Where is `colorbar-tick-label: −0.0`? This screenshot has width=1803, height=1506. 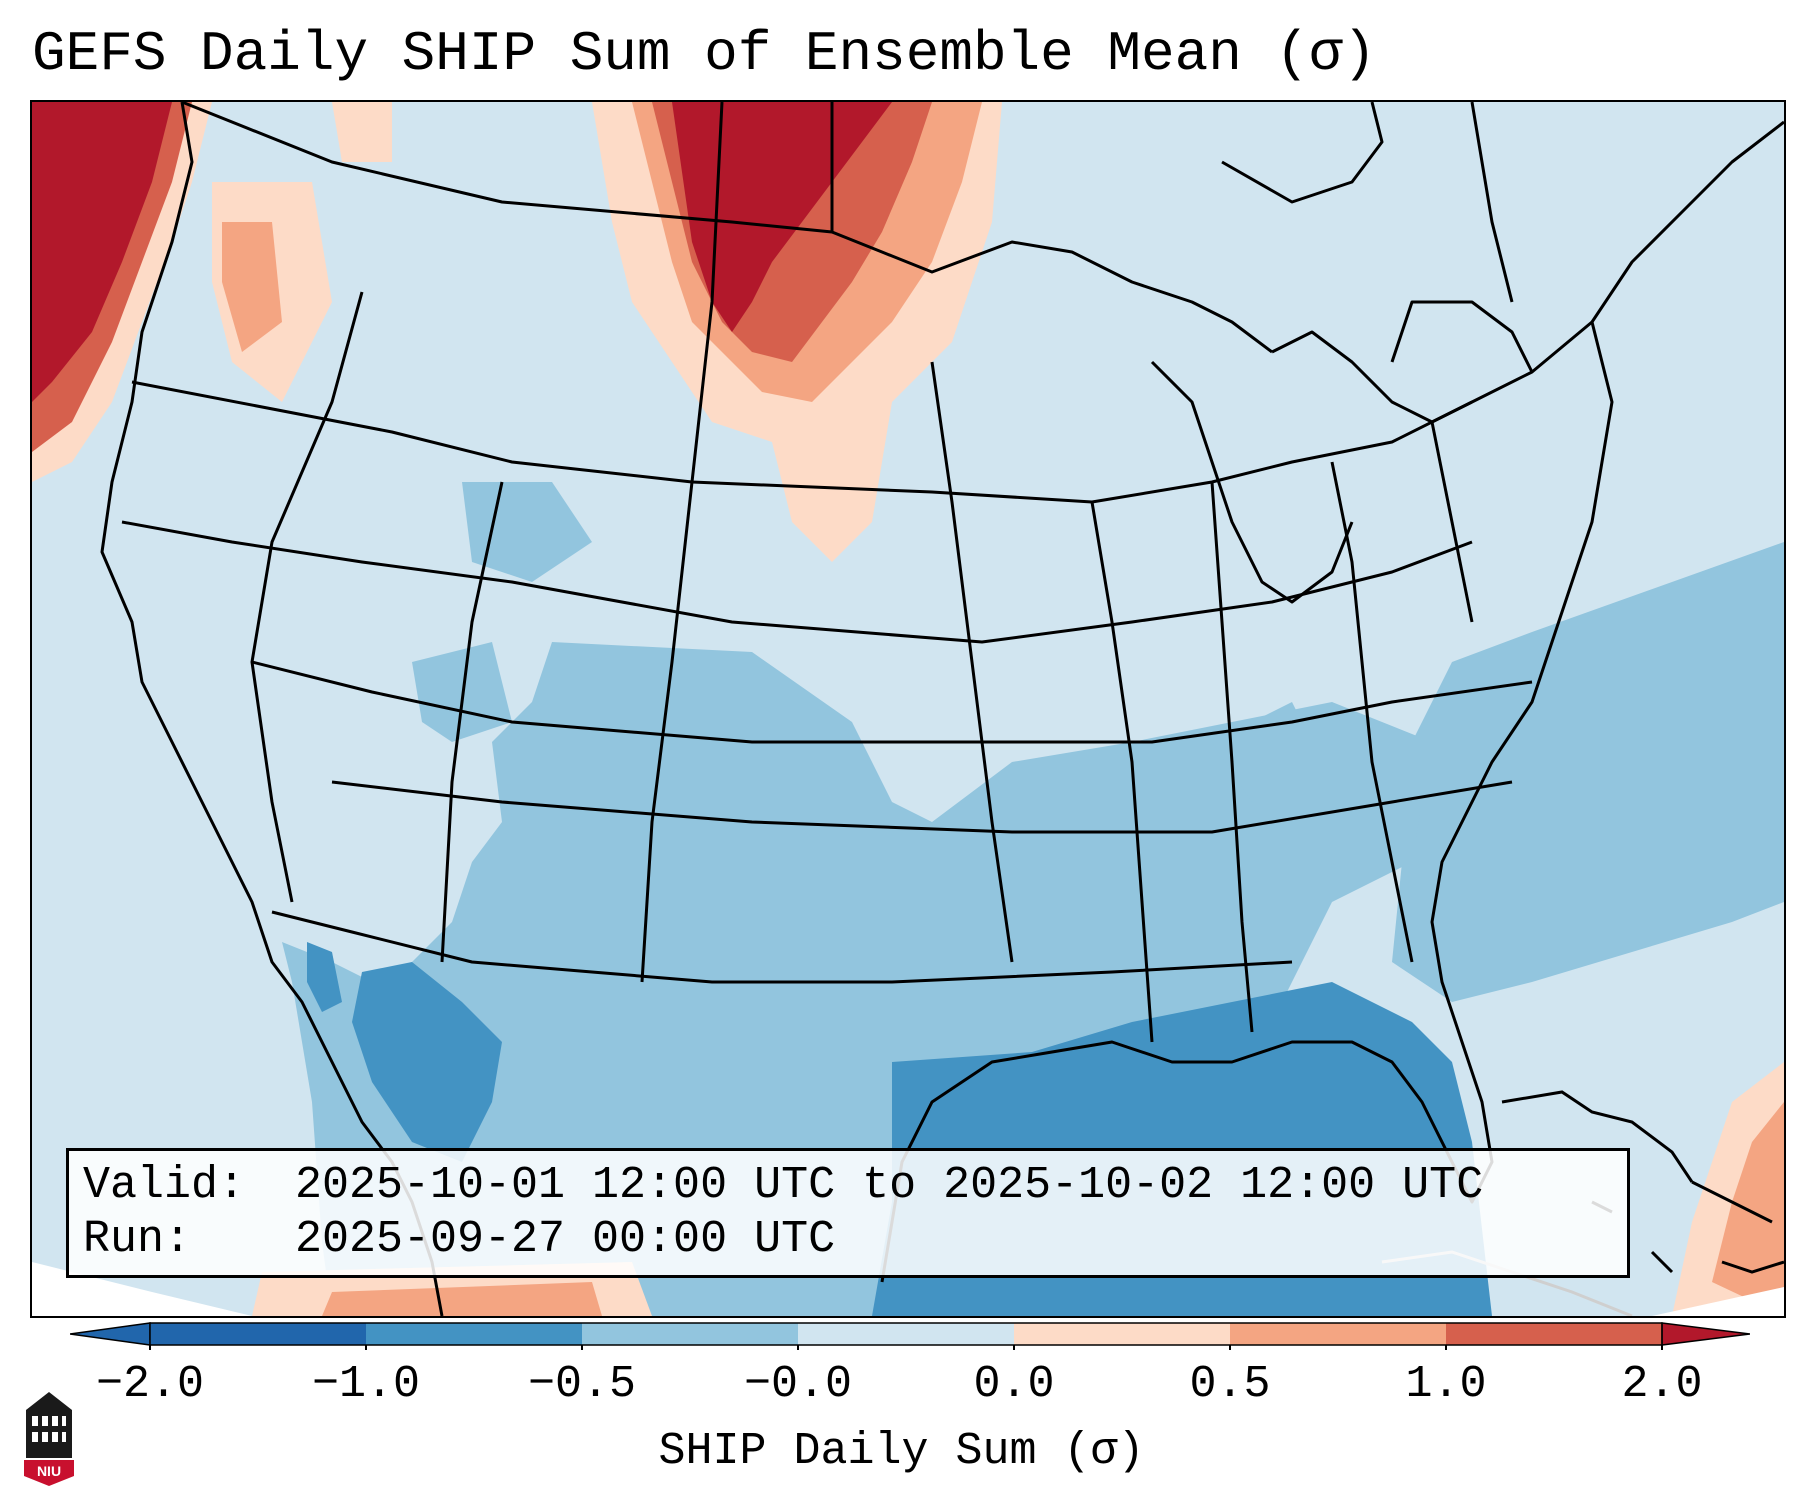
colorbar-tick-label: −0.0 is located at coordinates (798, 1384).